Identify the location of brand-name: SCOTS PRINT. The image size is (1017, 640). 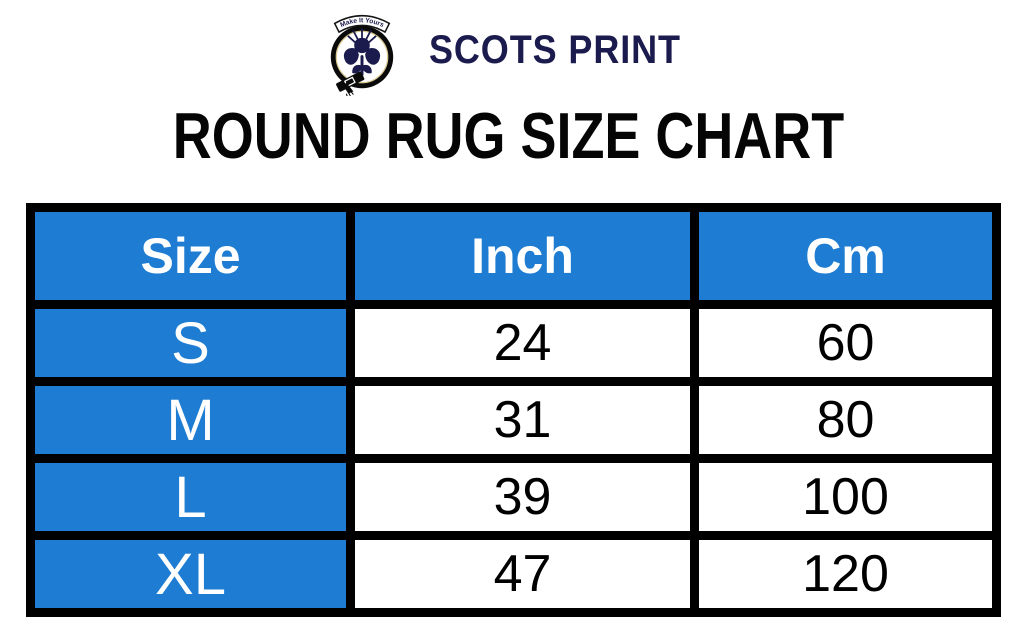
(554, 49).